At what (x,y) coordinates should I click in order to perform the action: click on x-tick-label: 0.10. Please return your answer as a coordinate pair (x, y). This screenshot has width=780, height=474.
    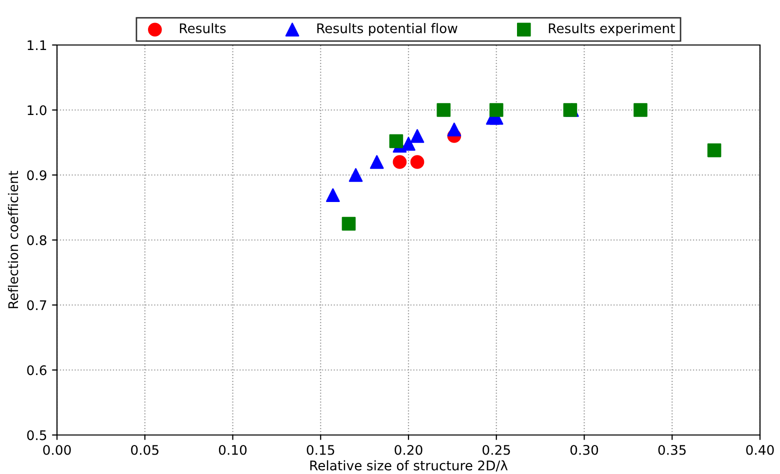
    Looking at the image, I should click on (232, 449).